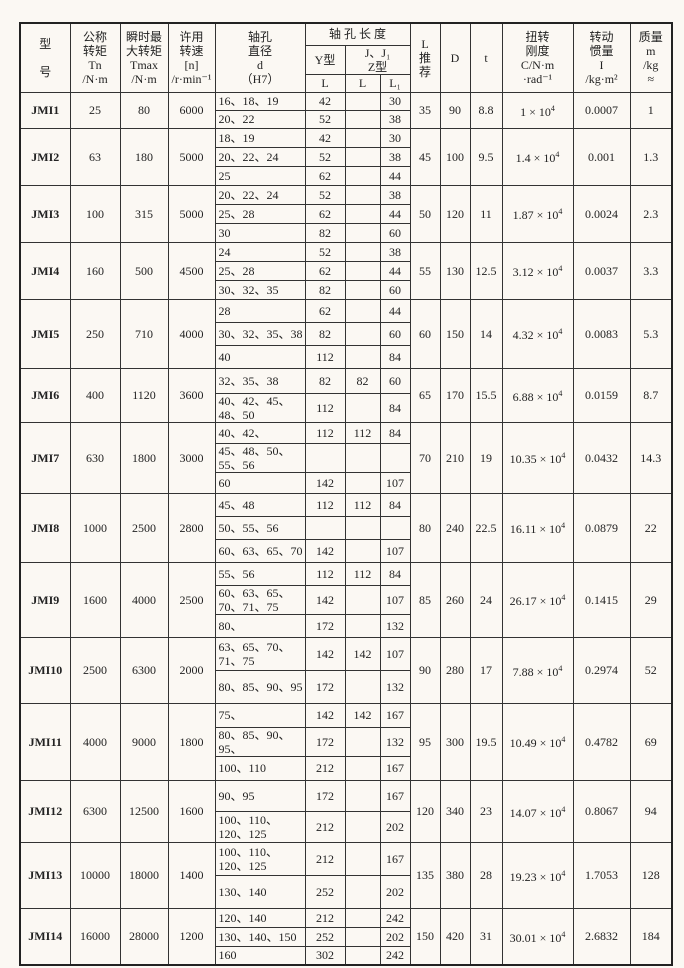  Describe the element at coordinates (395, 137) in the screenshot. I see `l1-length-cell: 30` at that location.